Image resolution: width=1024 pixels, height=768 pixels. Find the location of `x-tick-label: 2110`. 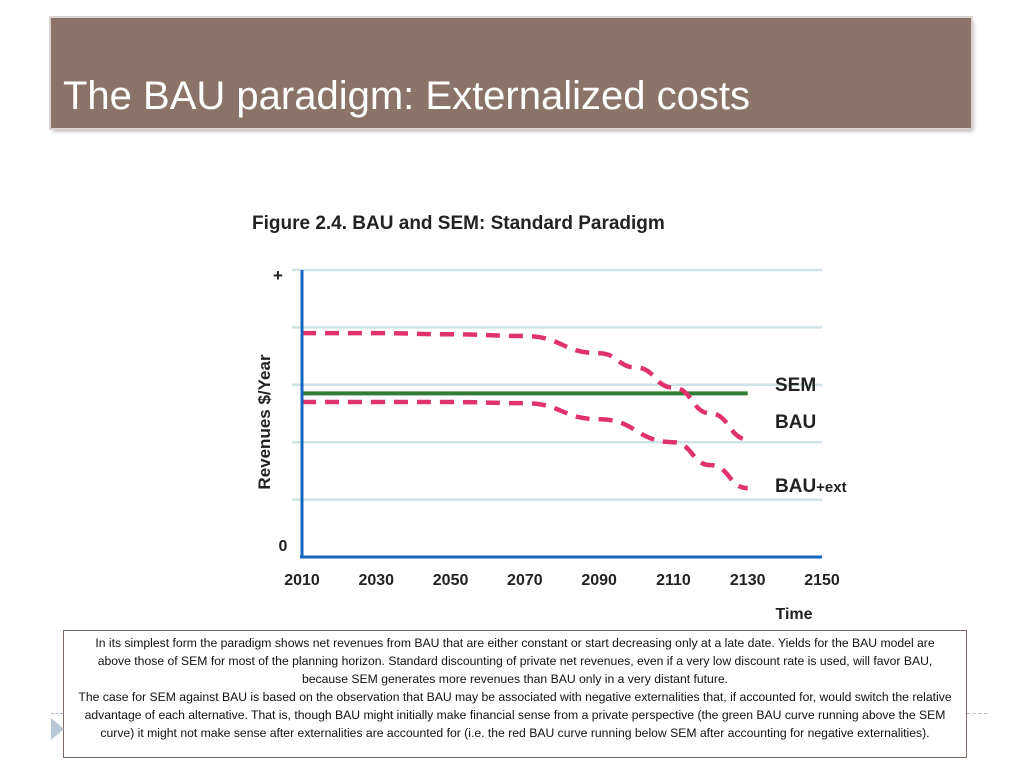

x-tick-label: 2110 is located at coordinates (673, 580).